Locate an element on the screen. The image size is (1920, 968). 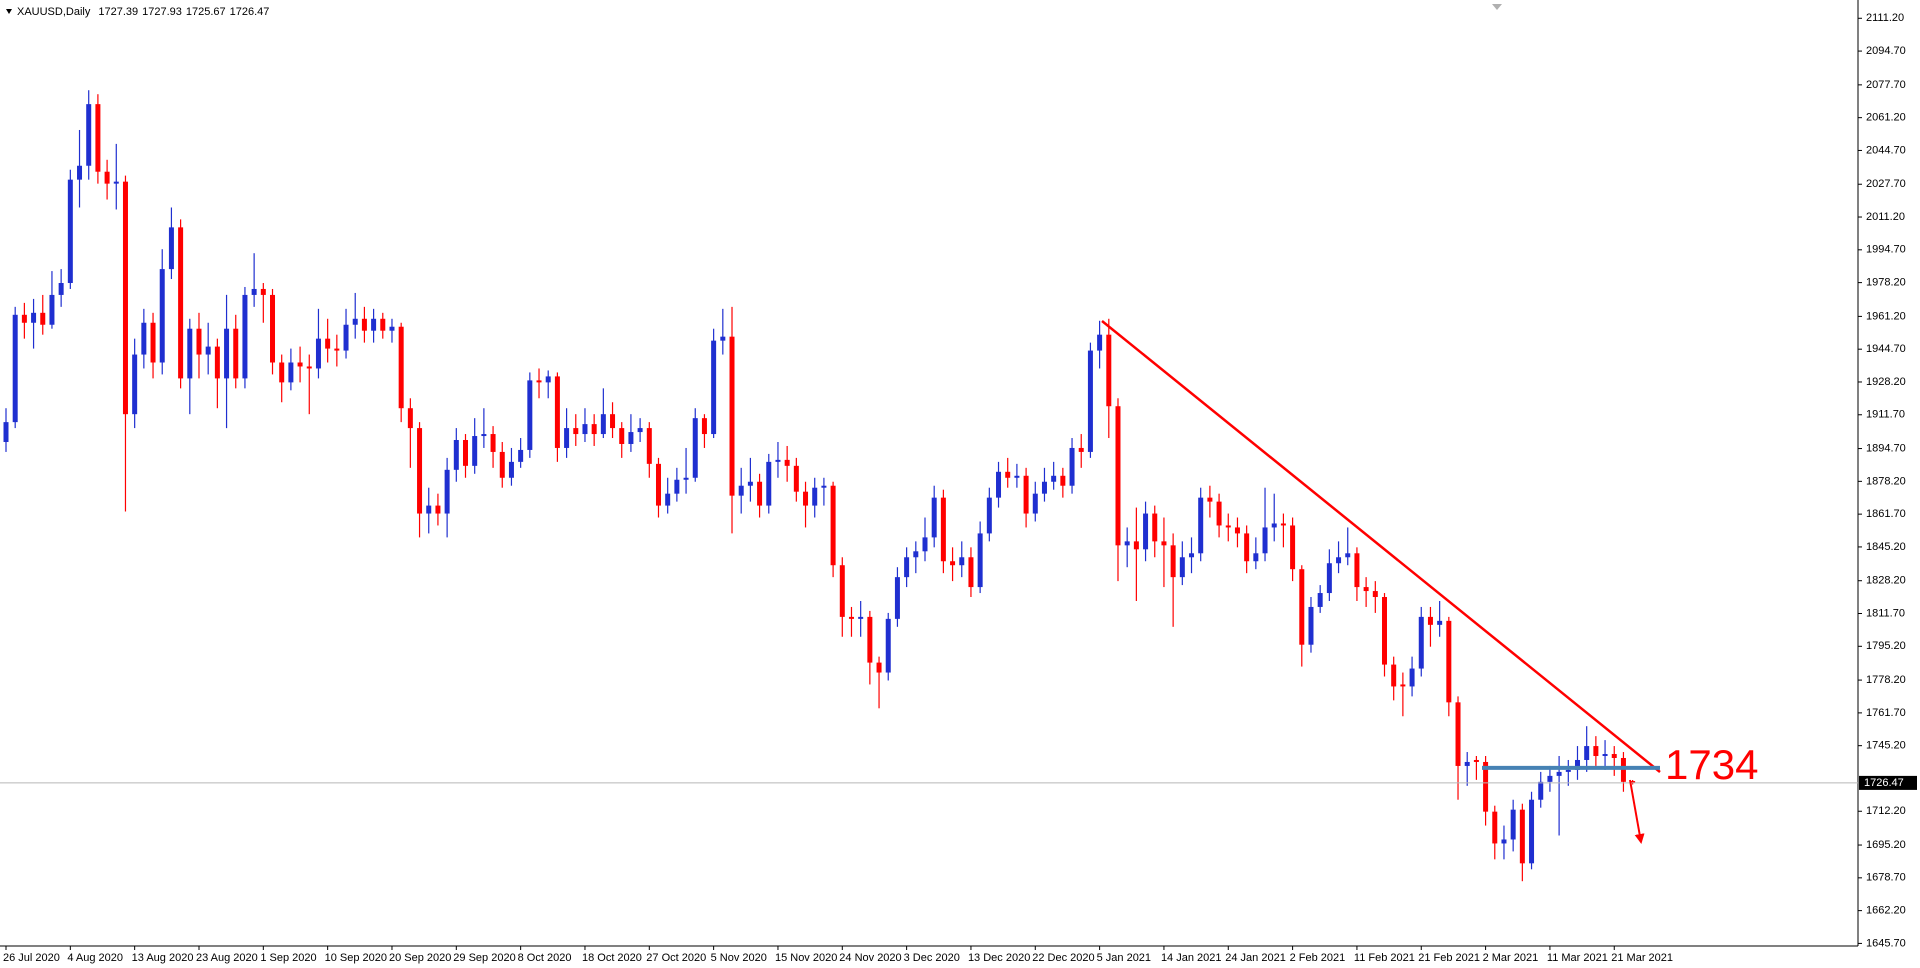
y-tick-label: 2094.70 is located at coordinates (1886, 51).